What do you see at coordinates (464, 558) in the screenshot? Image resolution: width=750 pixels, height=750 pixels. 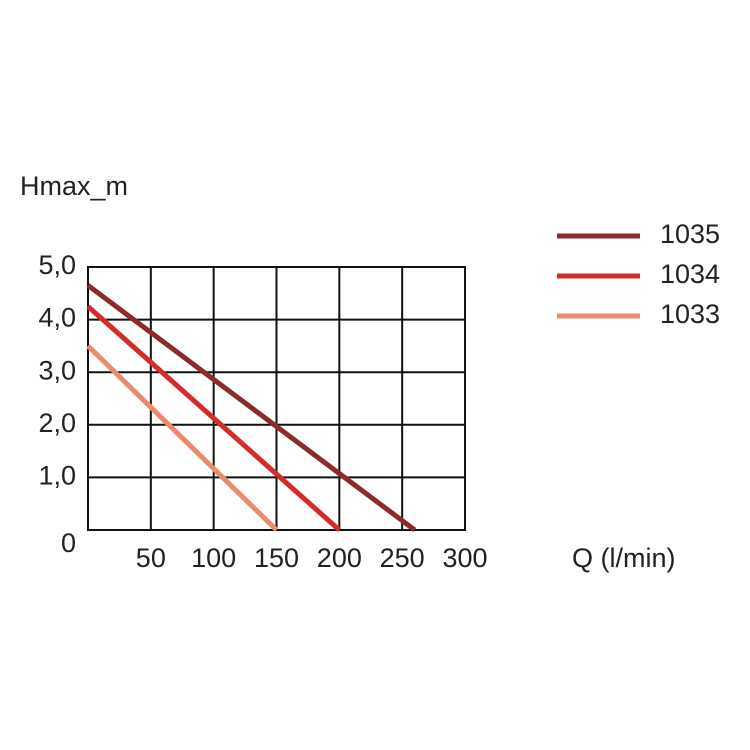 I see `x-tick-label: 300` at bounding box center [464, 558].